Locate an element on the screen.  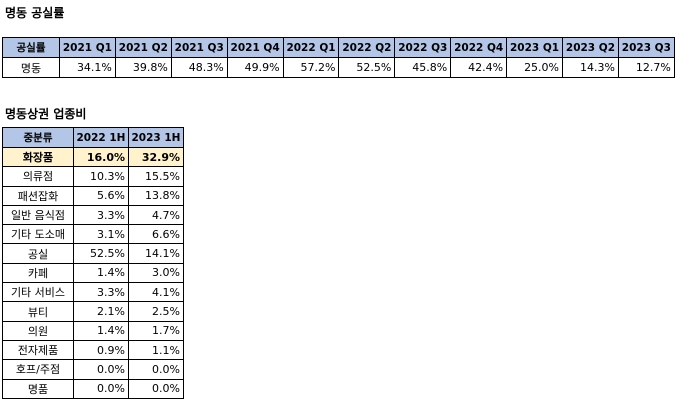
industry-row: 명품 0.0% 0.0% is located at coordinates (93, 388).